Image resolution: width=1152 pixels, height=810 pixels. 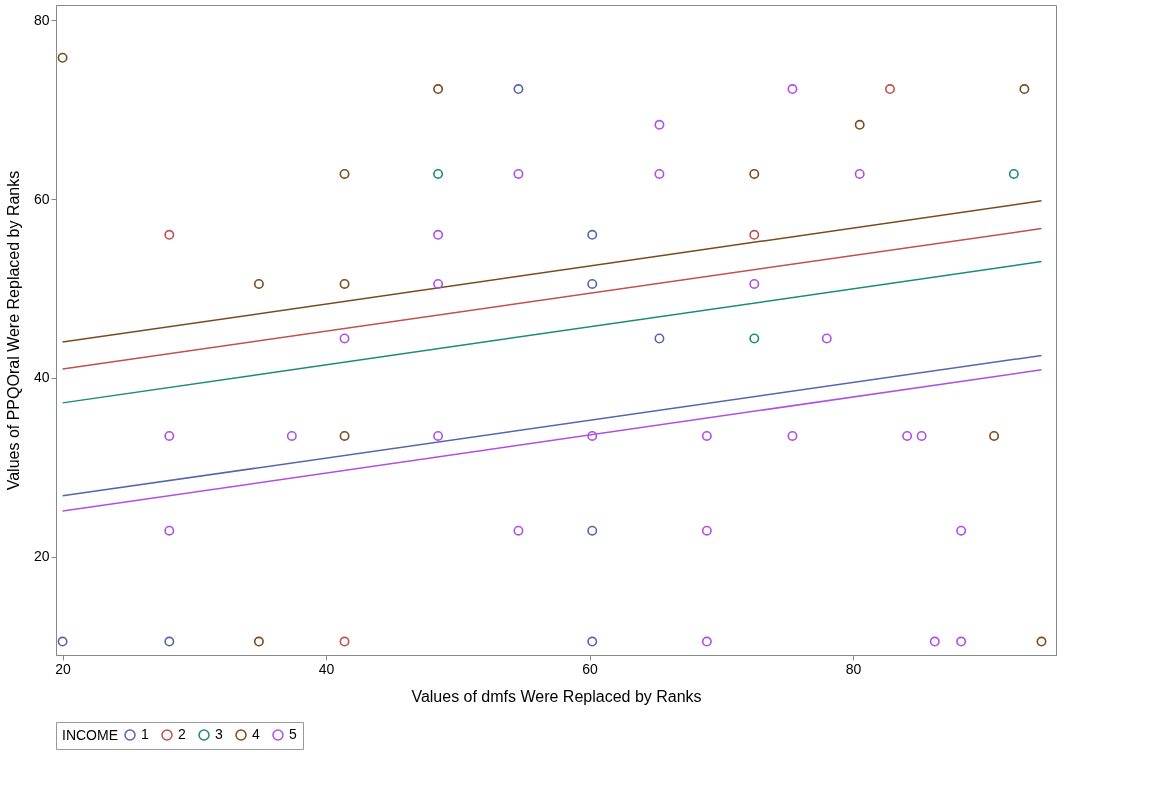 What do you see at coordinates (41, 198) in the screenshot?
I see `y-tick-label: 60` at bounding box center [41, 198].